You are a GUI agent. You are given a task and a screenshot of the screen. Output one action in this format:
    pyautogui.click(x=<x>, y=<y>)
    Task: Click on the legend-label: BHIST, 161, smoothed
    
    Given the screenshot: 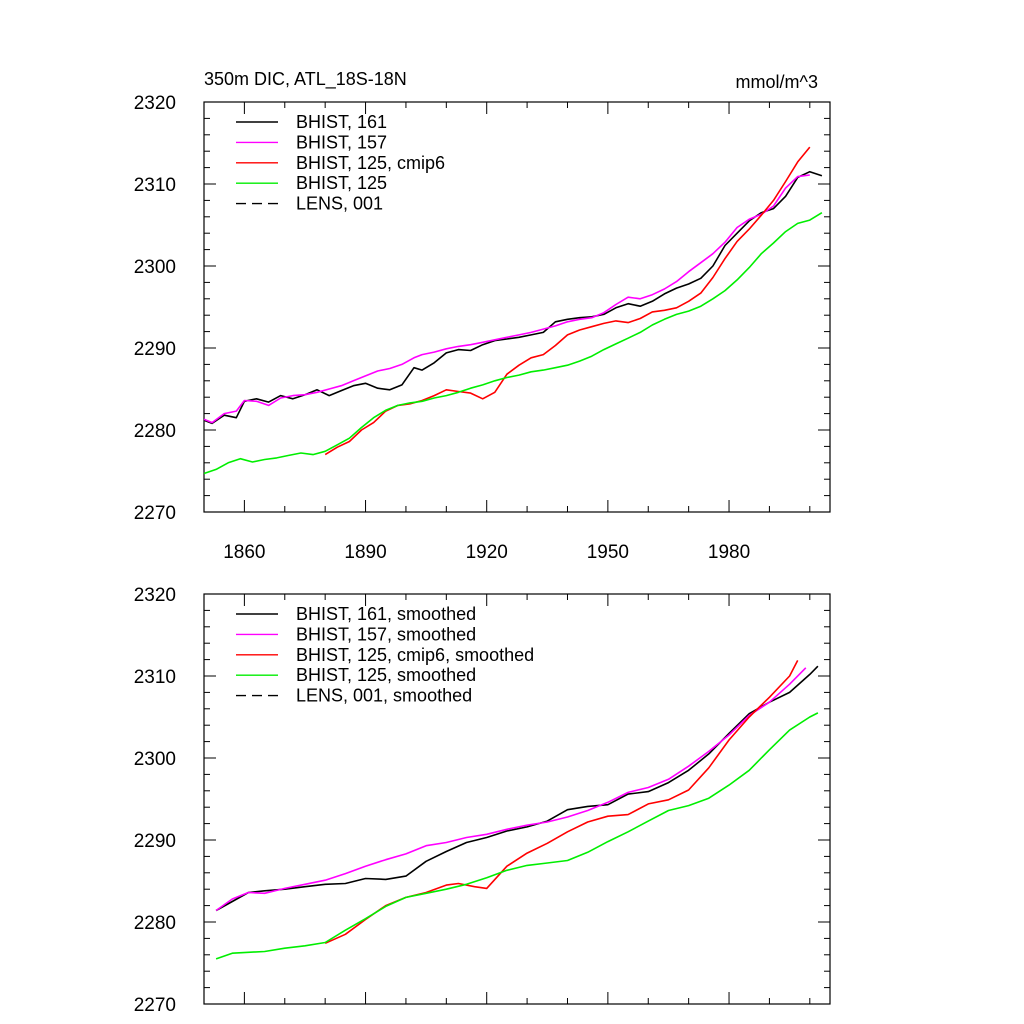 What is the action you would take?
    pyautogui.click(x=386, y=614)
    